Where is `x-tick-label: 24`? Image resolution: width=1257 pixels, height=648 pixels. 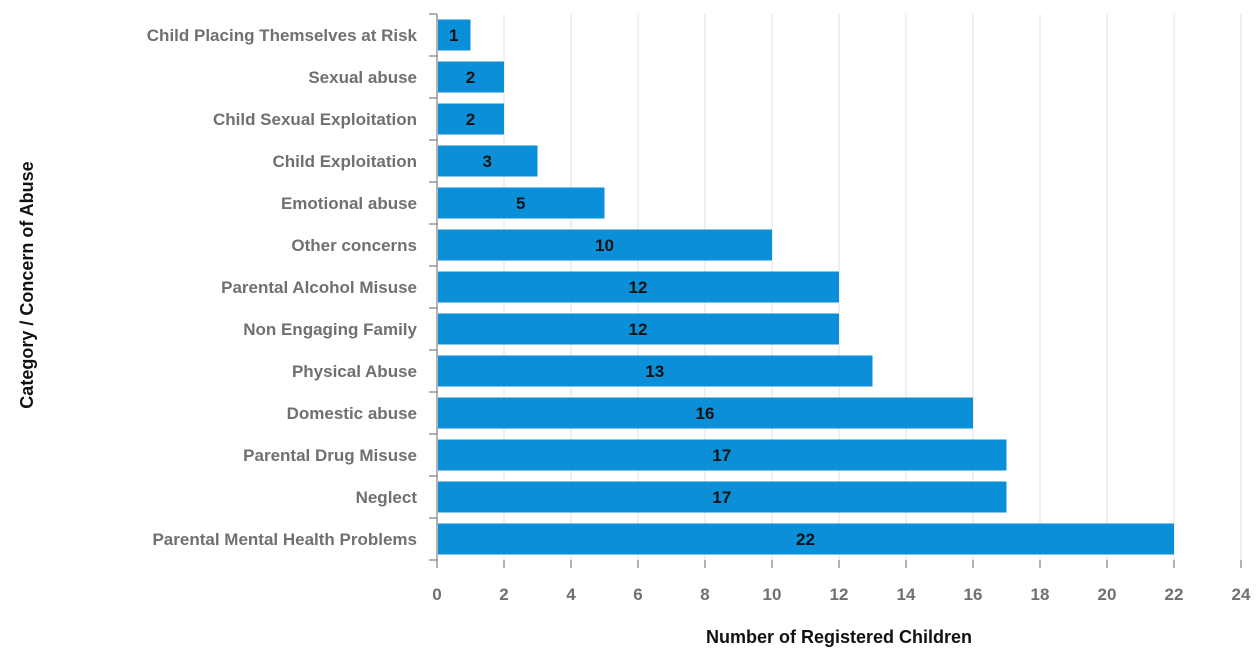
x-tick-label: 24 is located at coordinates (1241, 594).